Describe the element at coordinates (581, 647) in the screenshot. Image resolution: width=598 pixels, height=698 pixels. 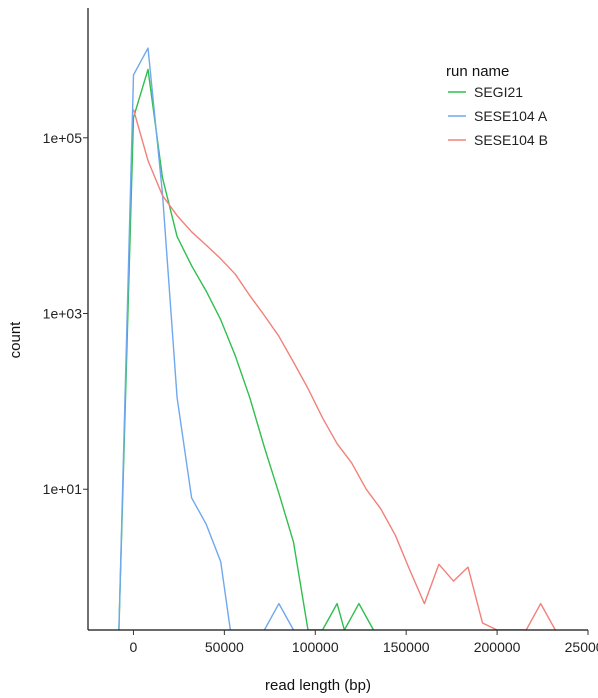
I see `x-tick-label: 250000` at that location.